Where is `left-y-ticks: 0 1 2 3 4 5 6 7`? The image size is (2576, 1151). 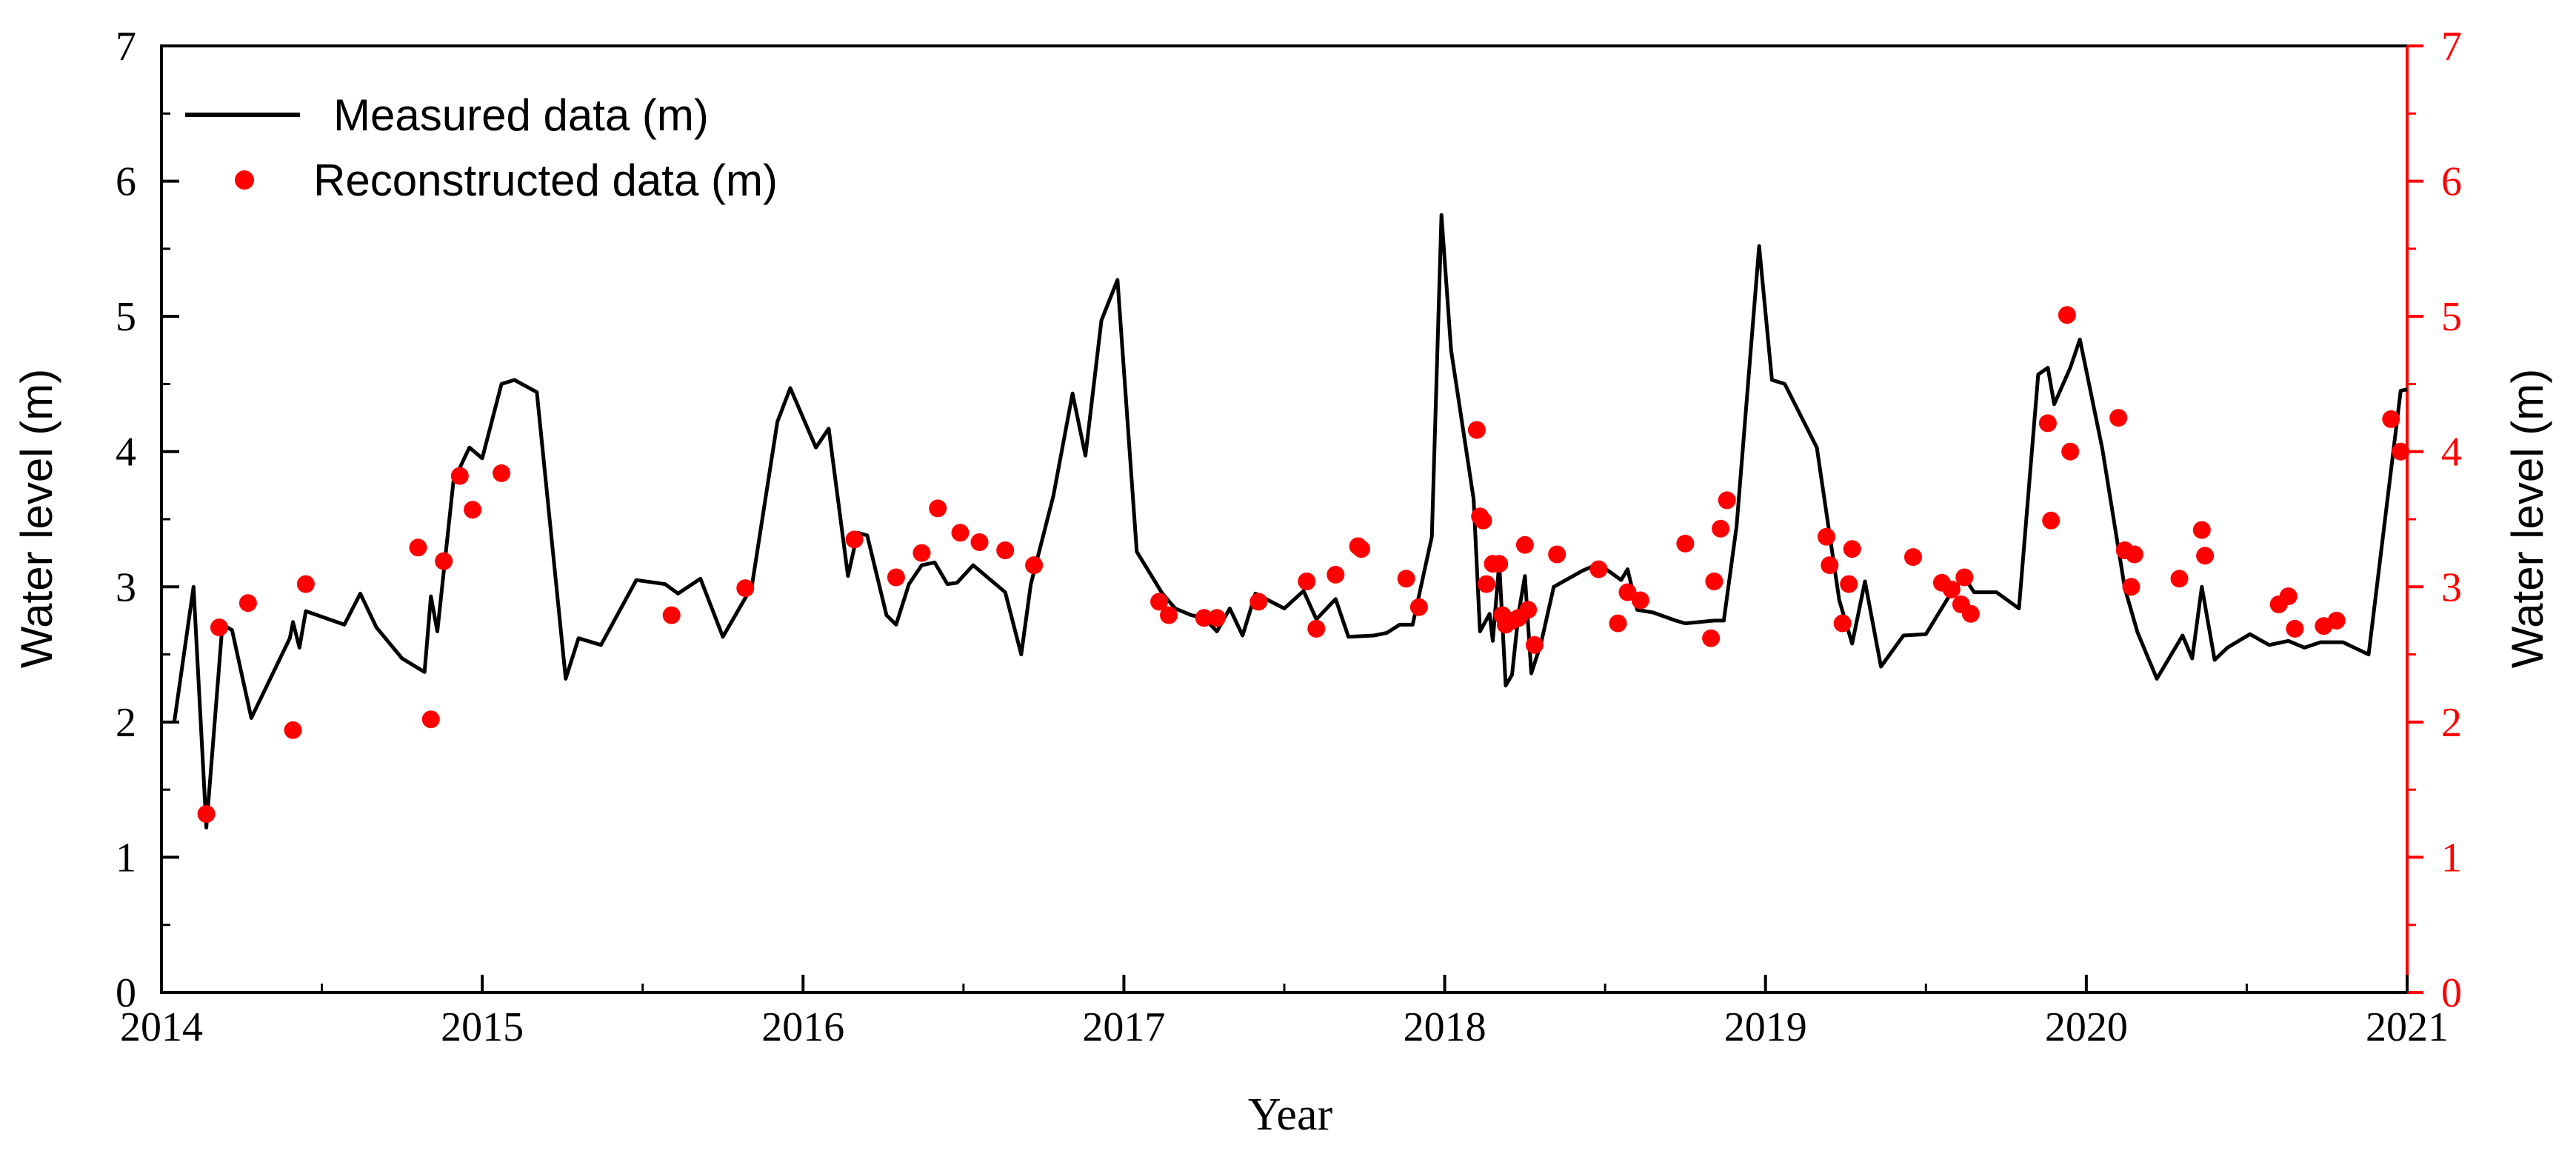
left-y-ticks: 0 1 2 3 4 5 6 7 is located at coordinates (147, 520).